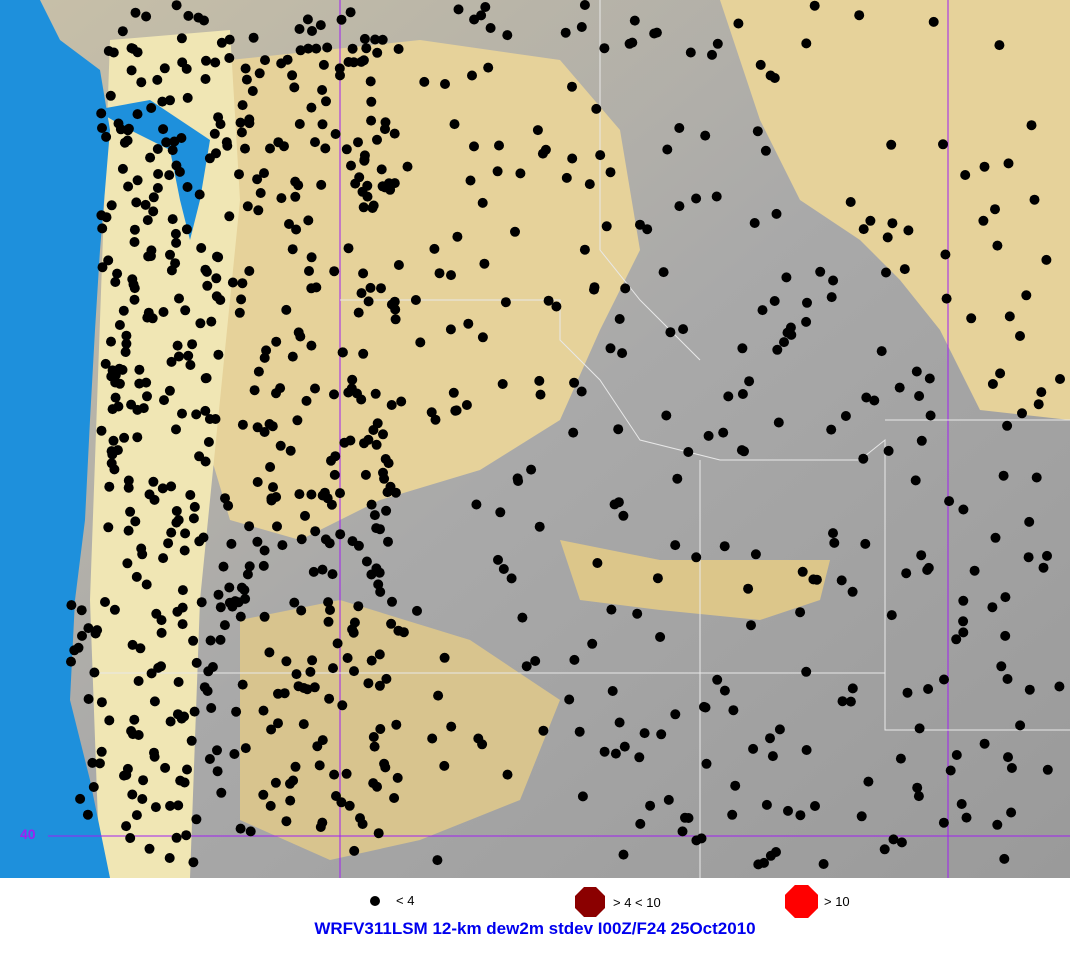 The image size is (1070, 969). I want to click on snake-plain, so click(695, 580).